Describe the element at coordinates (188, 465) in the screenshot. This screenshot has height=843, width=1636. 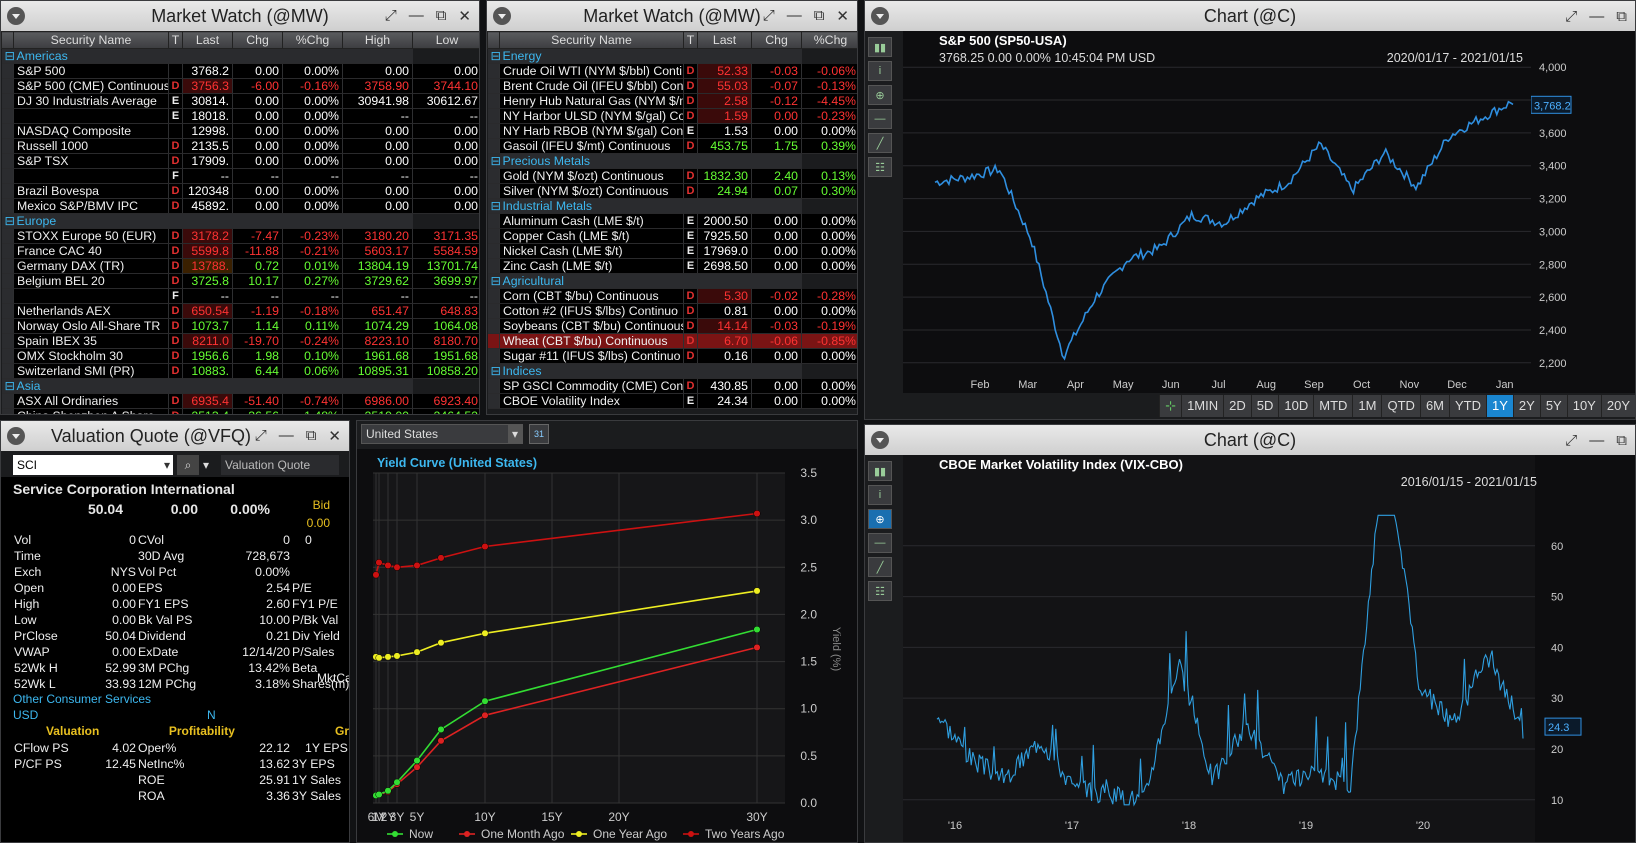
I see `search-icon: ⌕` at that location.